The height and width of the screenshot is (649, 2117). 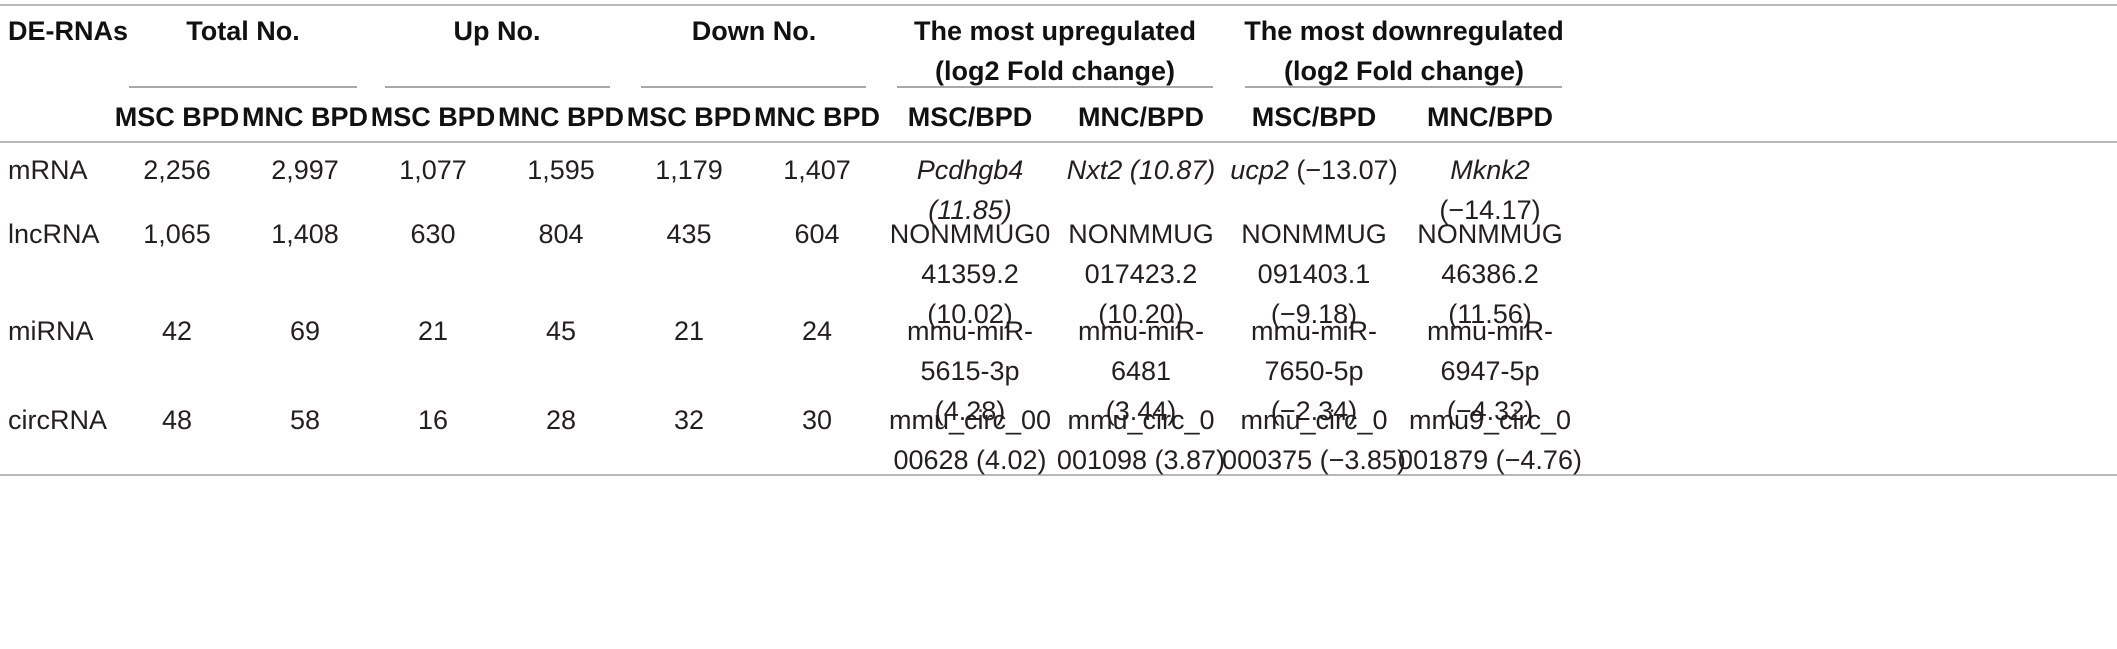 What do you see at coordinates (57, 420) in the screenshot?
I see `row-label-circrna: circRNA` at bounding box center [57, 420].